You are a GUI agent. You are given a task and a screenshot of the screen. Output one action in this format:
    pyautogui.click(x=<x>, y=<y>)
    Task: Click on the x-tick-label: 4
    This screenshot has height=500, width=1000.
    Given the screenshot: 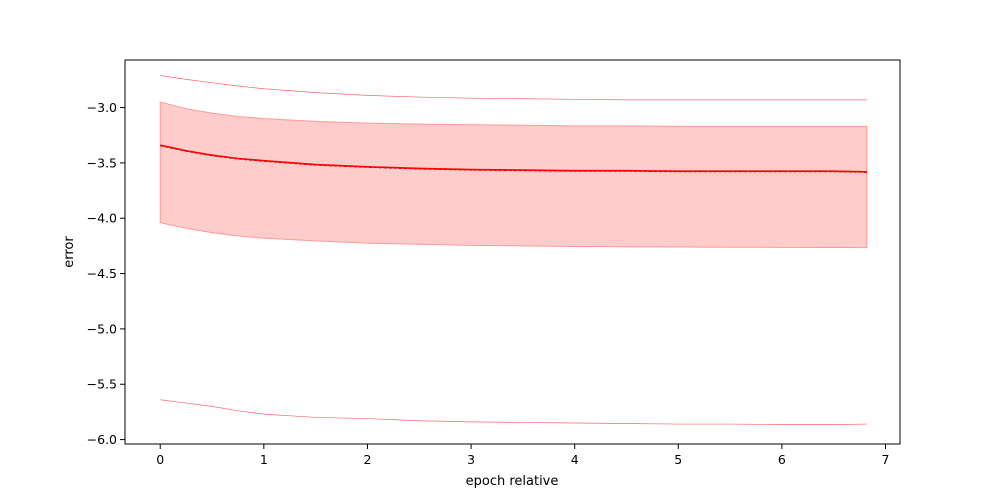 What is the action you would take?
    pyautogui.click(x=575, y=459)
    